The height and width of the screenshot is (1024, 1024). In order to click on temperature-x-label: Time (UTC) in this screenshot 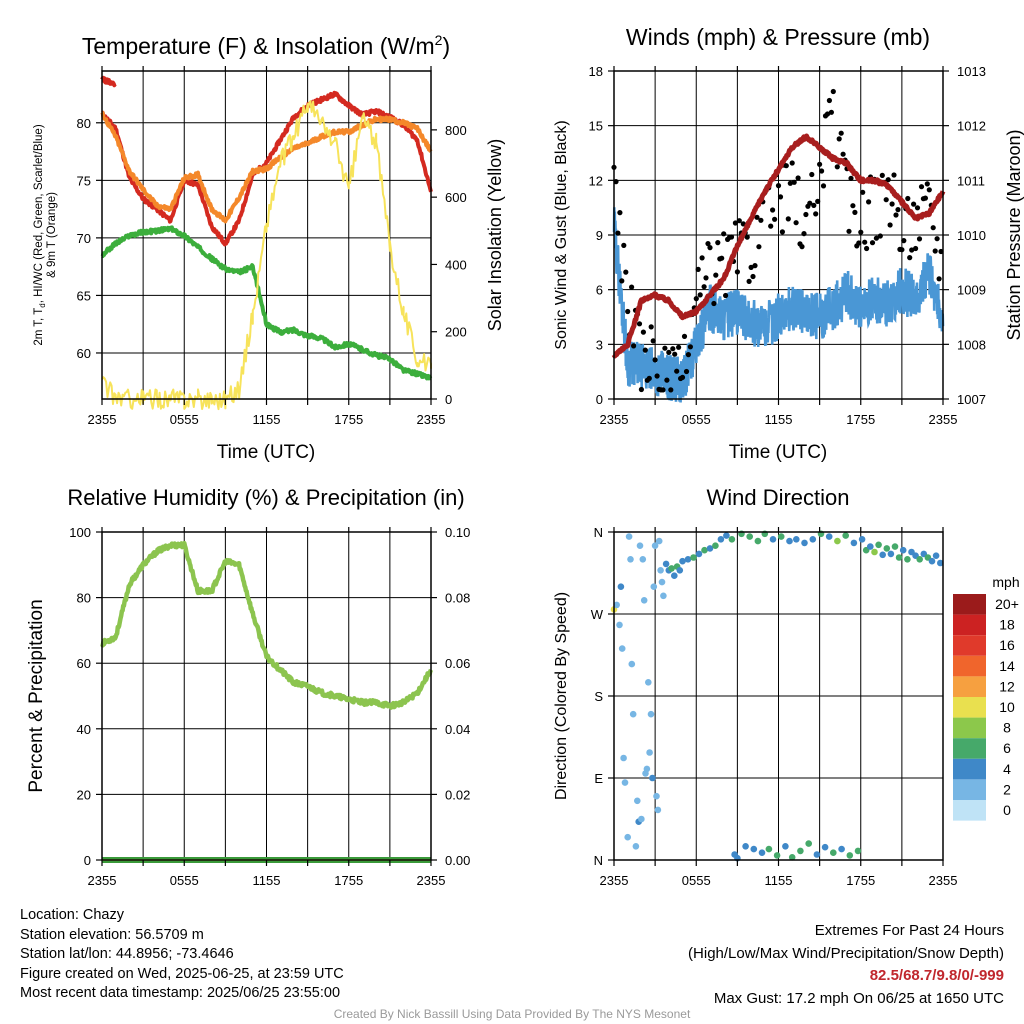, I will do `click(266, 452)`.